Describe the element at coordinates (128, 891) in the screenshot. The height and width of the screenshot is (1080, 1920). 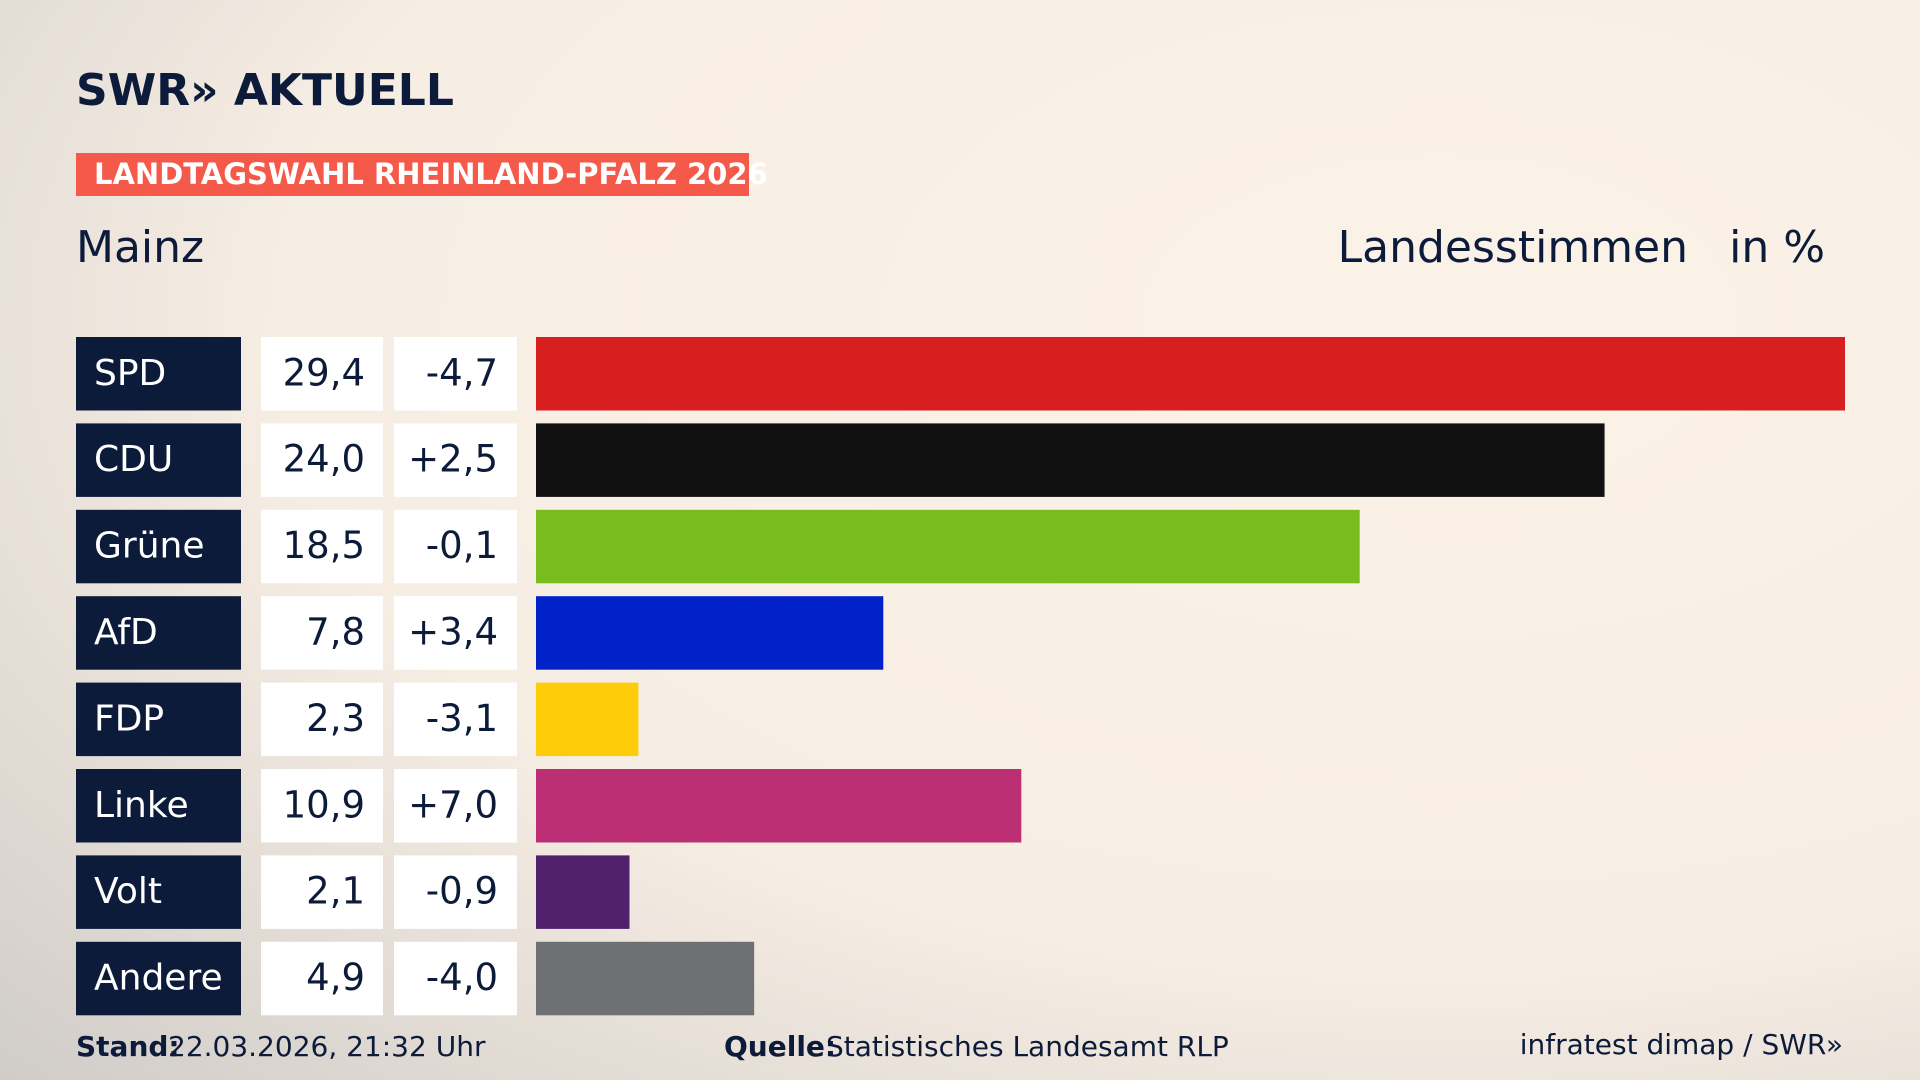
I see `party-name: Volt` at that location.